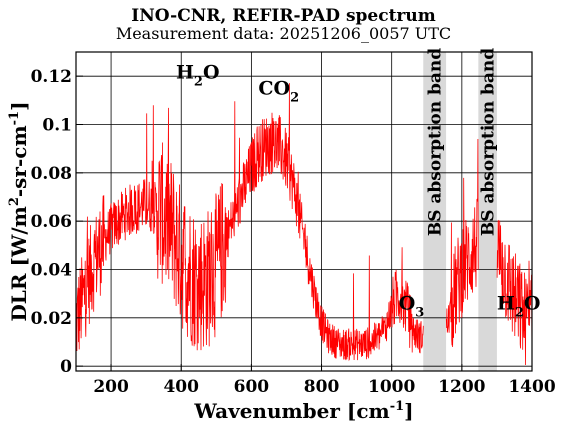  What do you see at coordinates (252, 387) in the screenshot?
I see `x-tick-label: 600` at bounding box center [252, 387].